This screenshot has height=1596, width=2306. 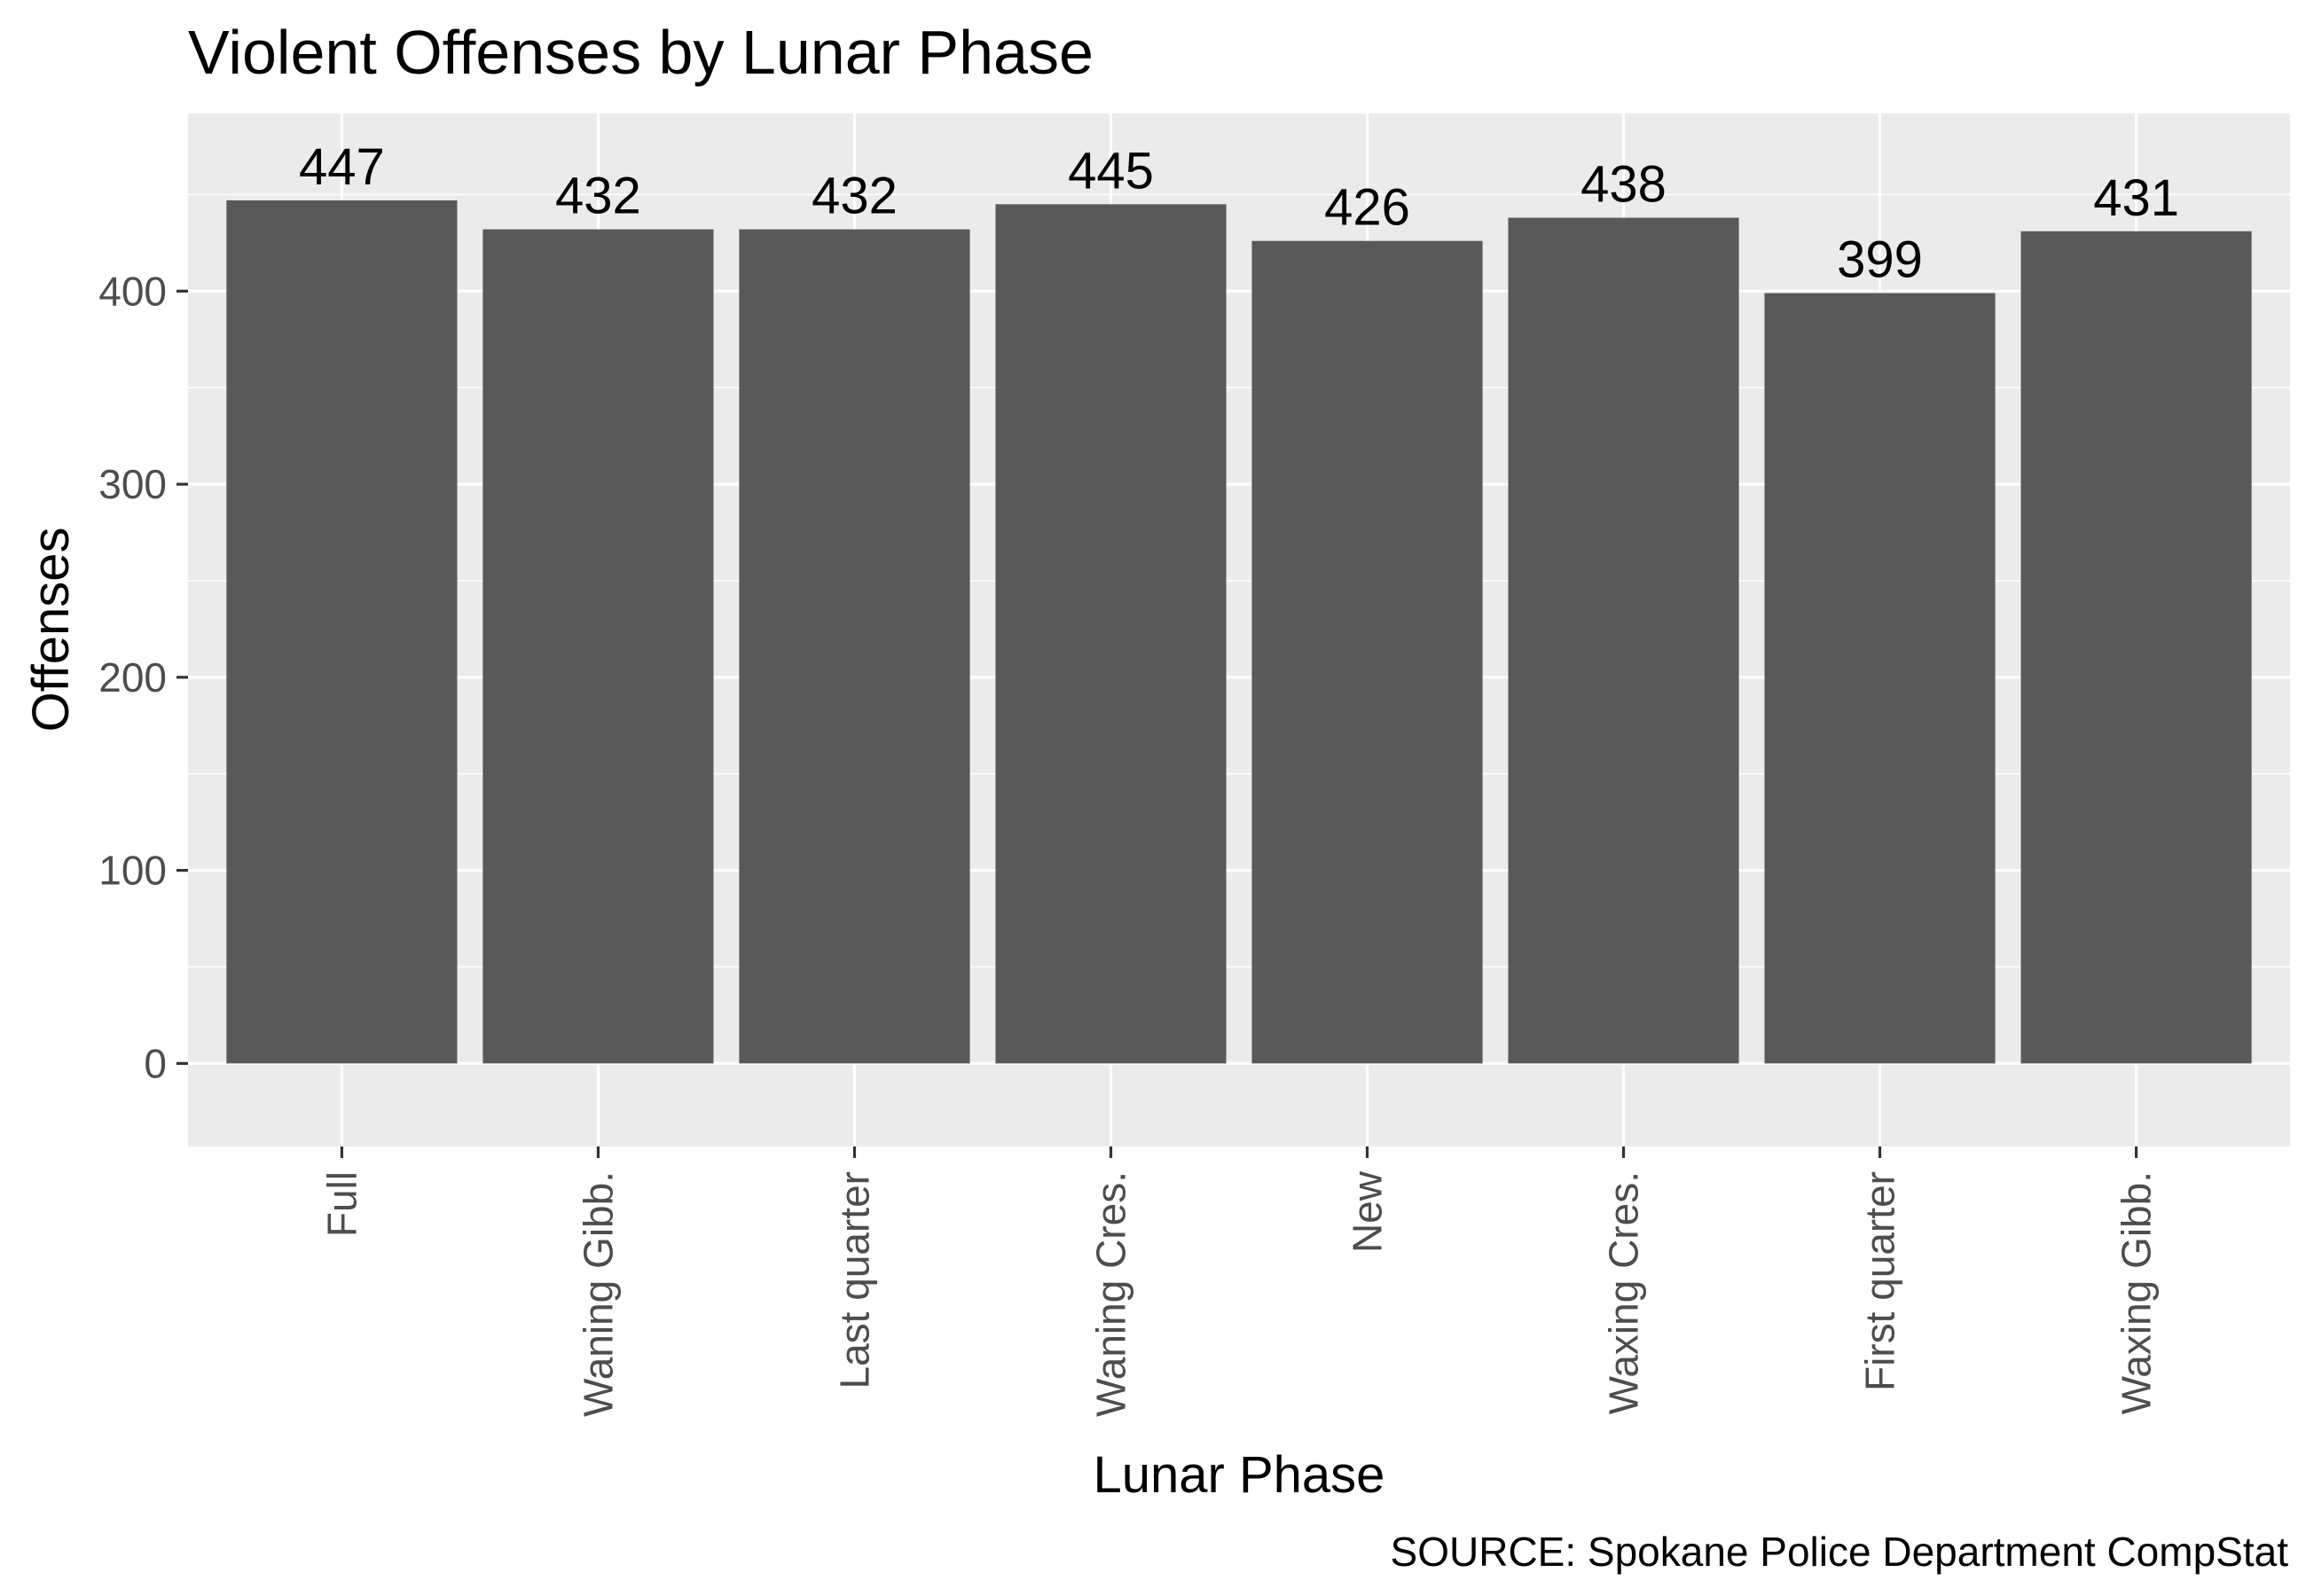 What do you see at coordinates (1368, 1212) in the screenshot?
I see `x-tick-label: New` at bounding box center [1368, 1212].